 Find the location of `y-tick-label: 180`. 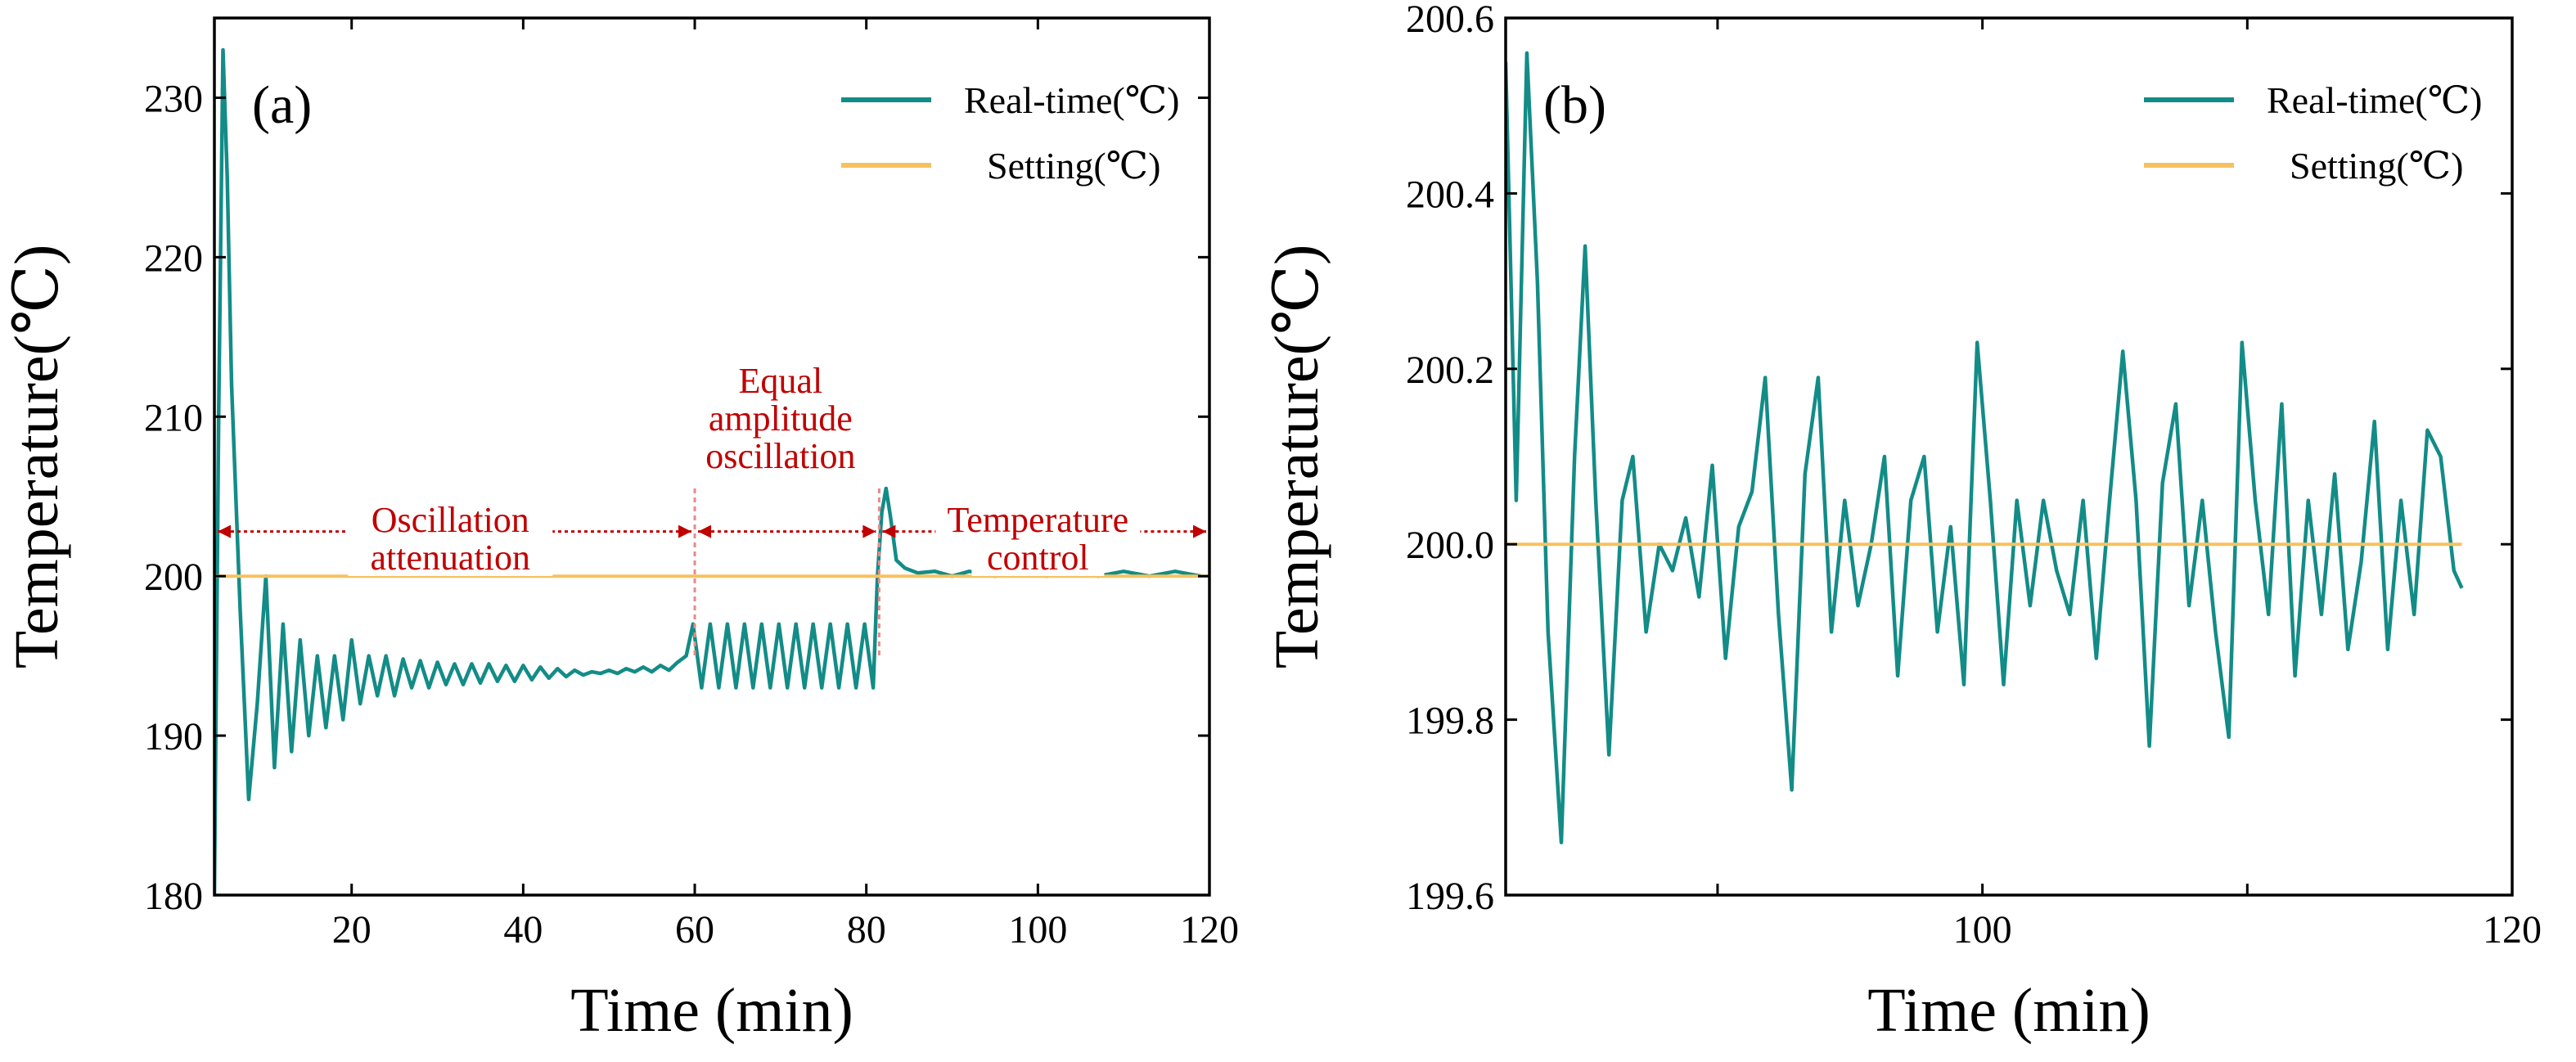

y-tick-label: 180 is located at coordinates (173, 897).